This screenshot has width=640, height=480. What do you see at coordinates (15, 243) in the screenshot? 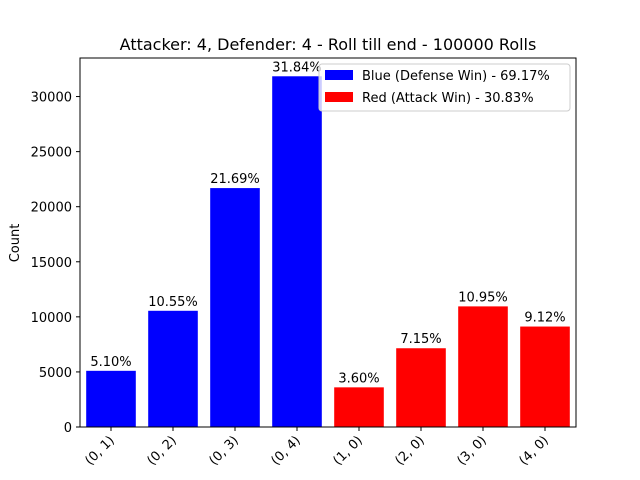
I see `y-axis-label: Count` at bounding box center [15, 243].